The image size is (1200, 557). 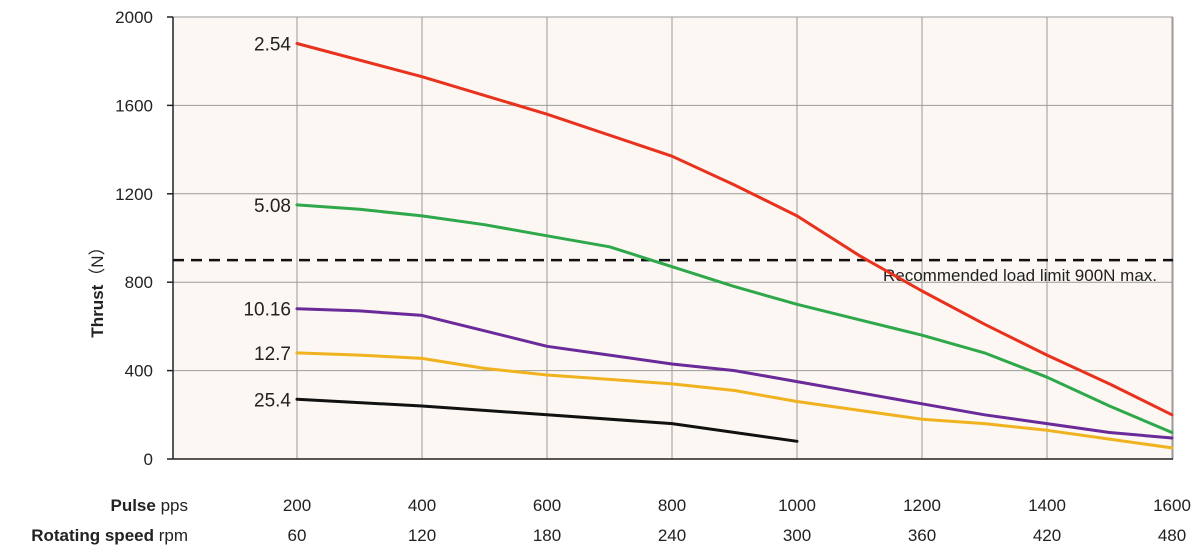 What do you see at coordinates (547, 505) in the screenshot?
I see `x-tick-label: 600` at bounding box center [547, 505].